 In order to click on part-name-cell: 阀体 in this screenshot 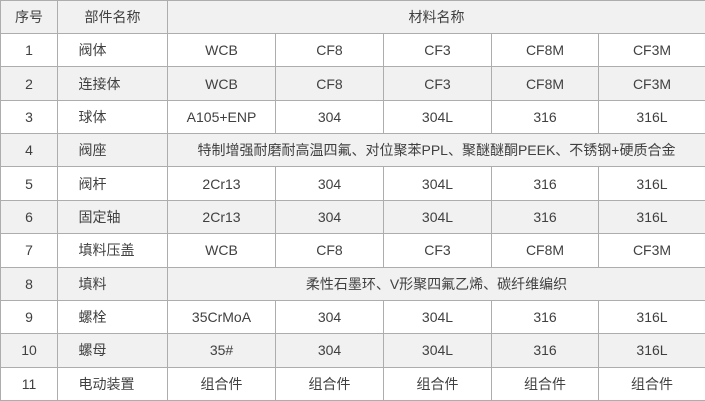, I will do `click(112, 50)`.